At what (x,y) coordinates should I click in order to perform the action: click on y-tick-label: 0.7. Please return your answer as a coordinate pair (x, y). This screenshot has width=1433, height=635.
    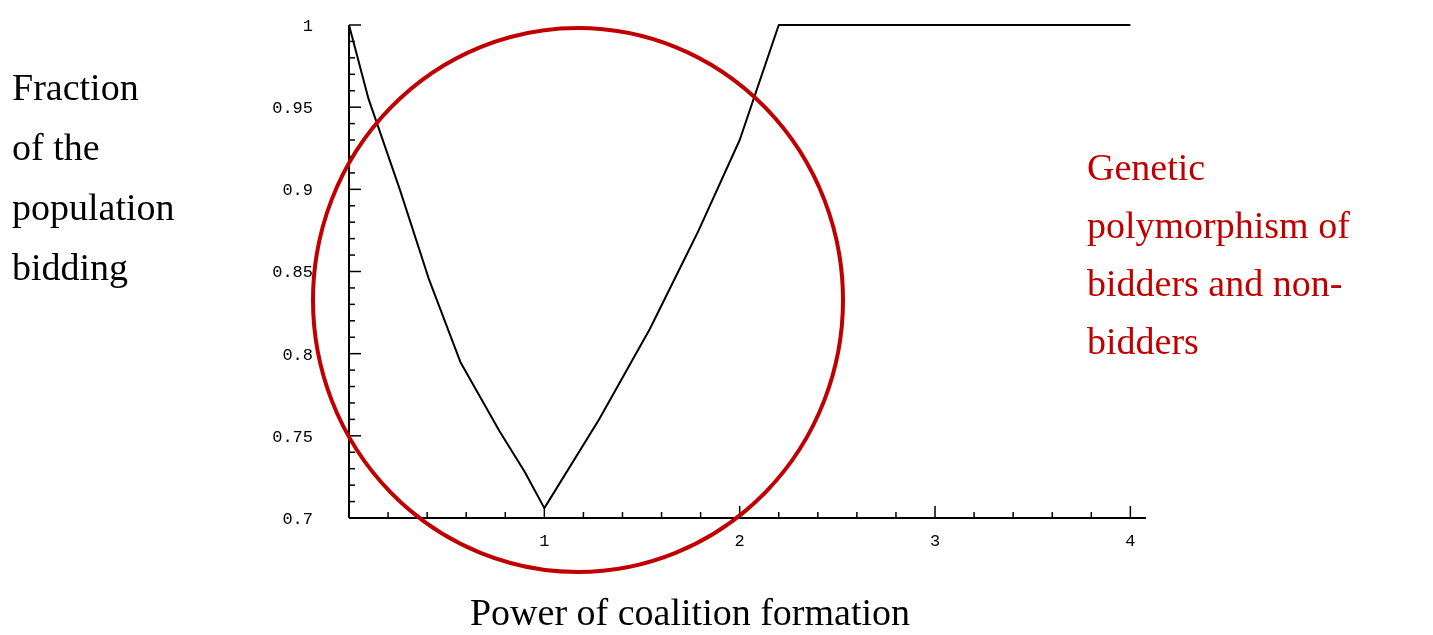
    Looking at the image, I should click on (297, 519).